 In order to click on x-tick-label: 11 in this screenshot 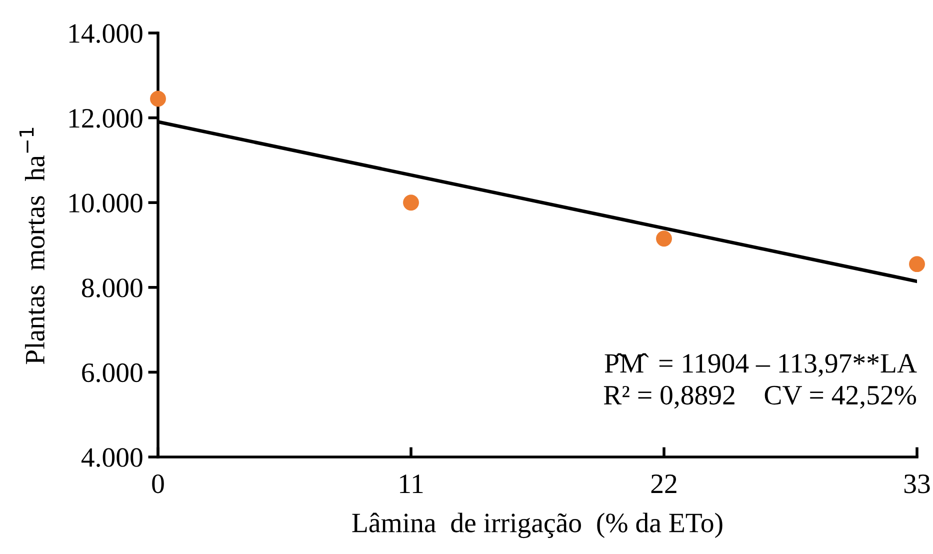, I will do `click(411, 483)`.